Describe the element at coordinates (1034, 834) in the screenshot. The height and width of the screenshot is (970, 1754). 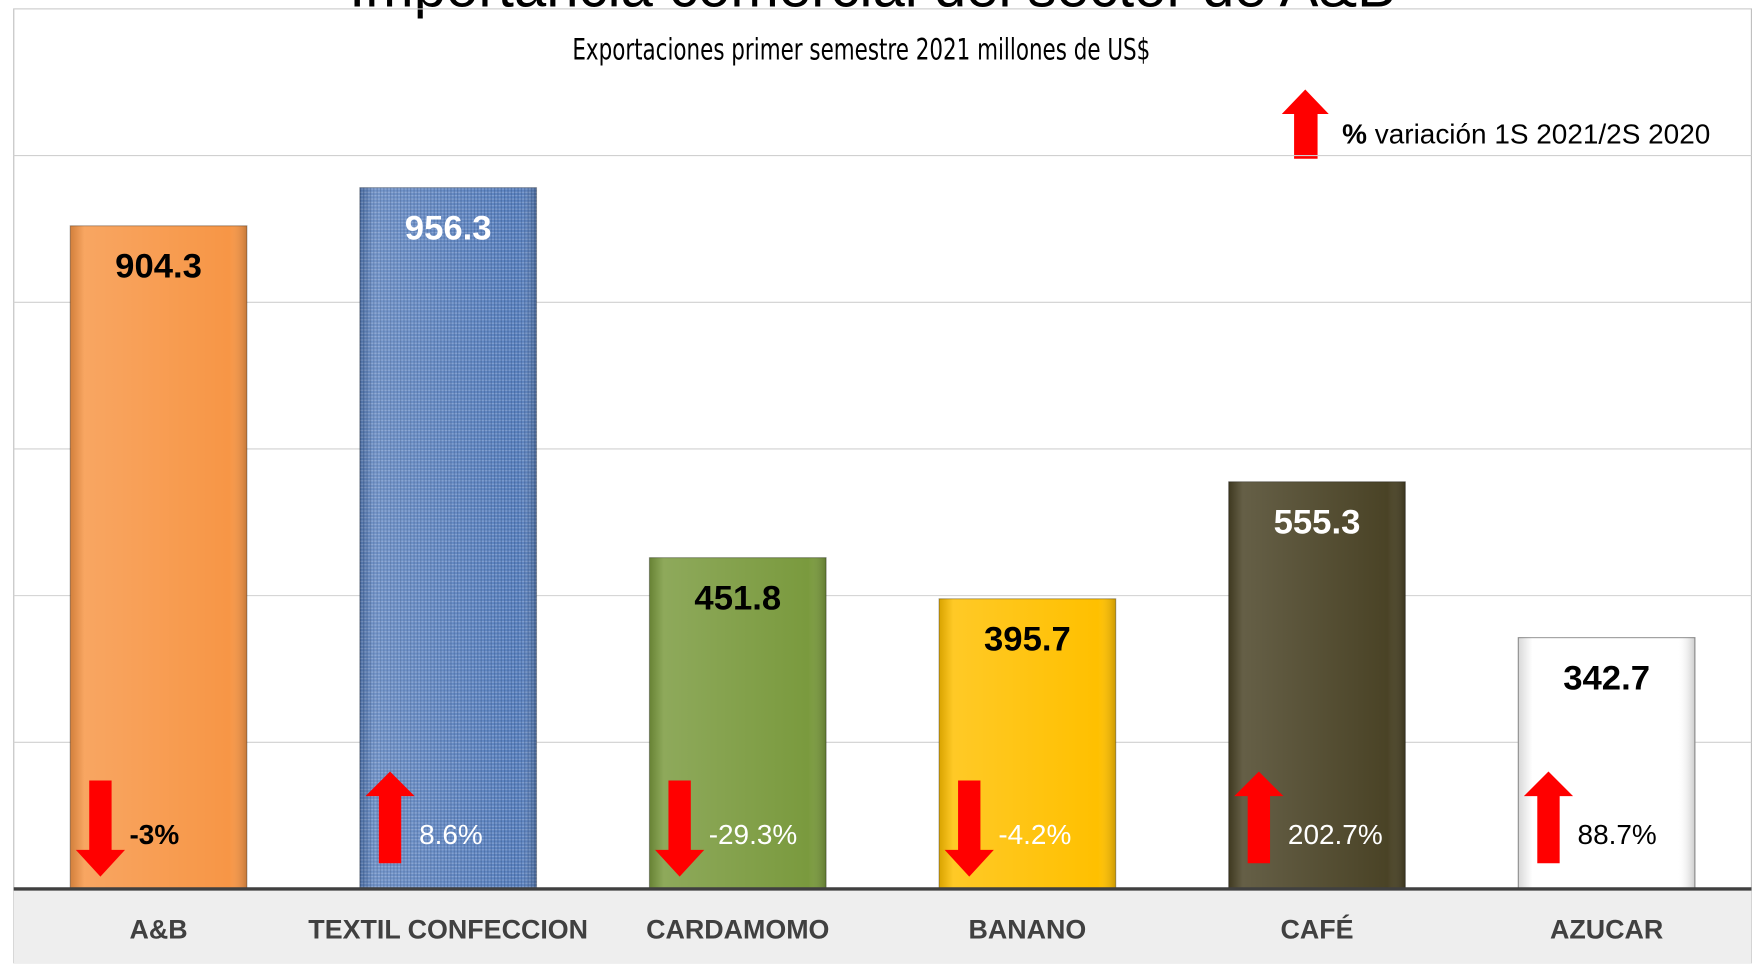
I see `change-label: -4.2%` at that location.